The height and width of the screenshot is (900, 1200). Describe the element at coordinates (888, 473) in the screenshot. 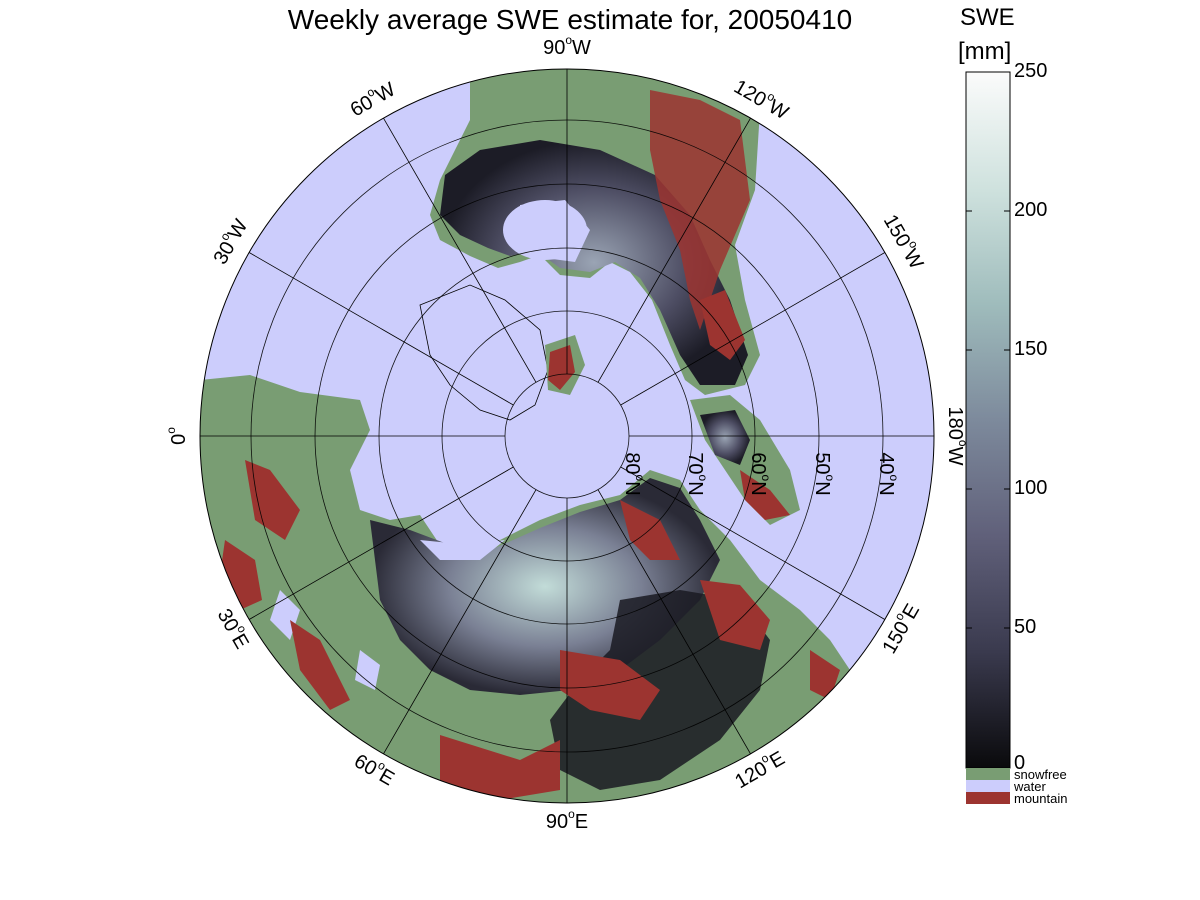

I see `latitude-label: 40oN` at that location.